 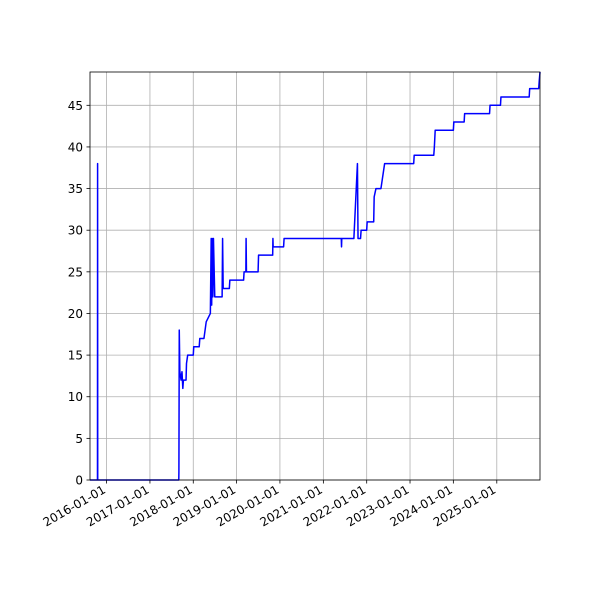 What do you see at coordinates (75, 314) in the screenshot?
I see `y-tick-label: 20` at bounding box center [75, 314].